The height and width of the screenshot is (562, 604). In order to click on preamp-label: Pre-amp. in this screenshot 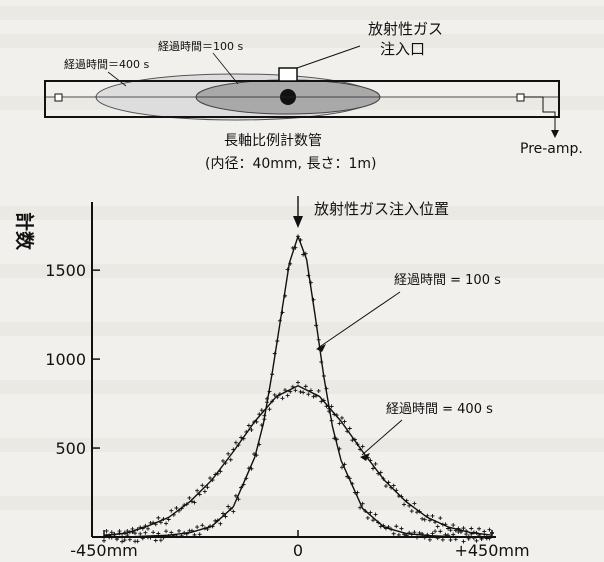, I will do `click(551, 149)`.